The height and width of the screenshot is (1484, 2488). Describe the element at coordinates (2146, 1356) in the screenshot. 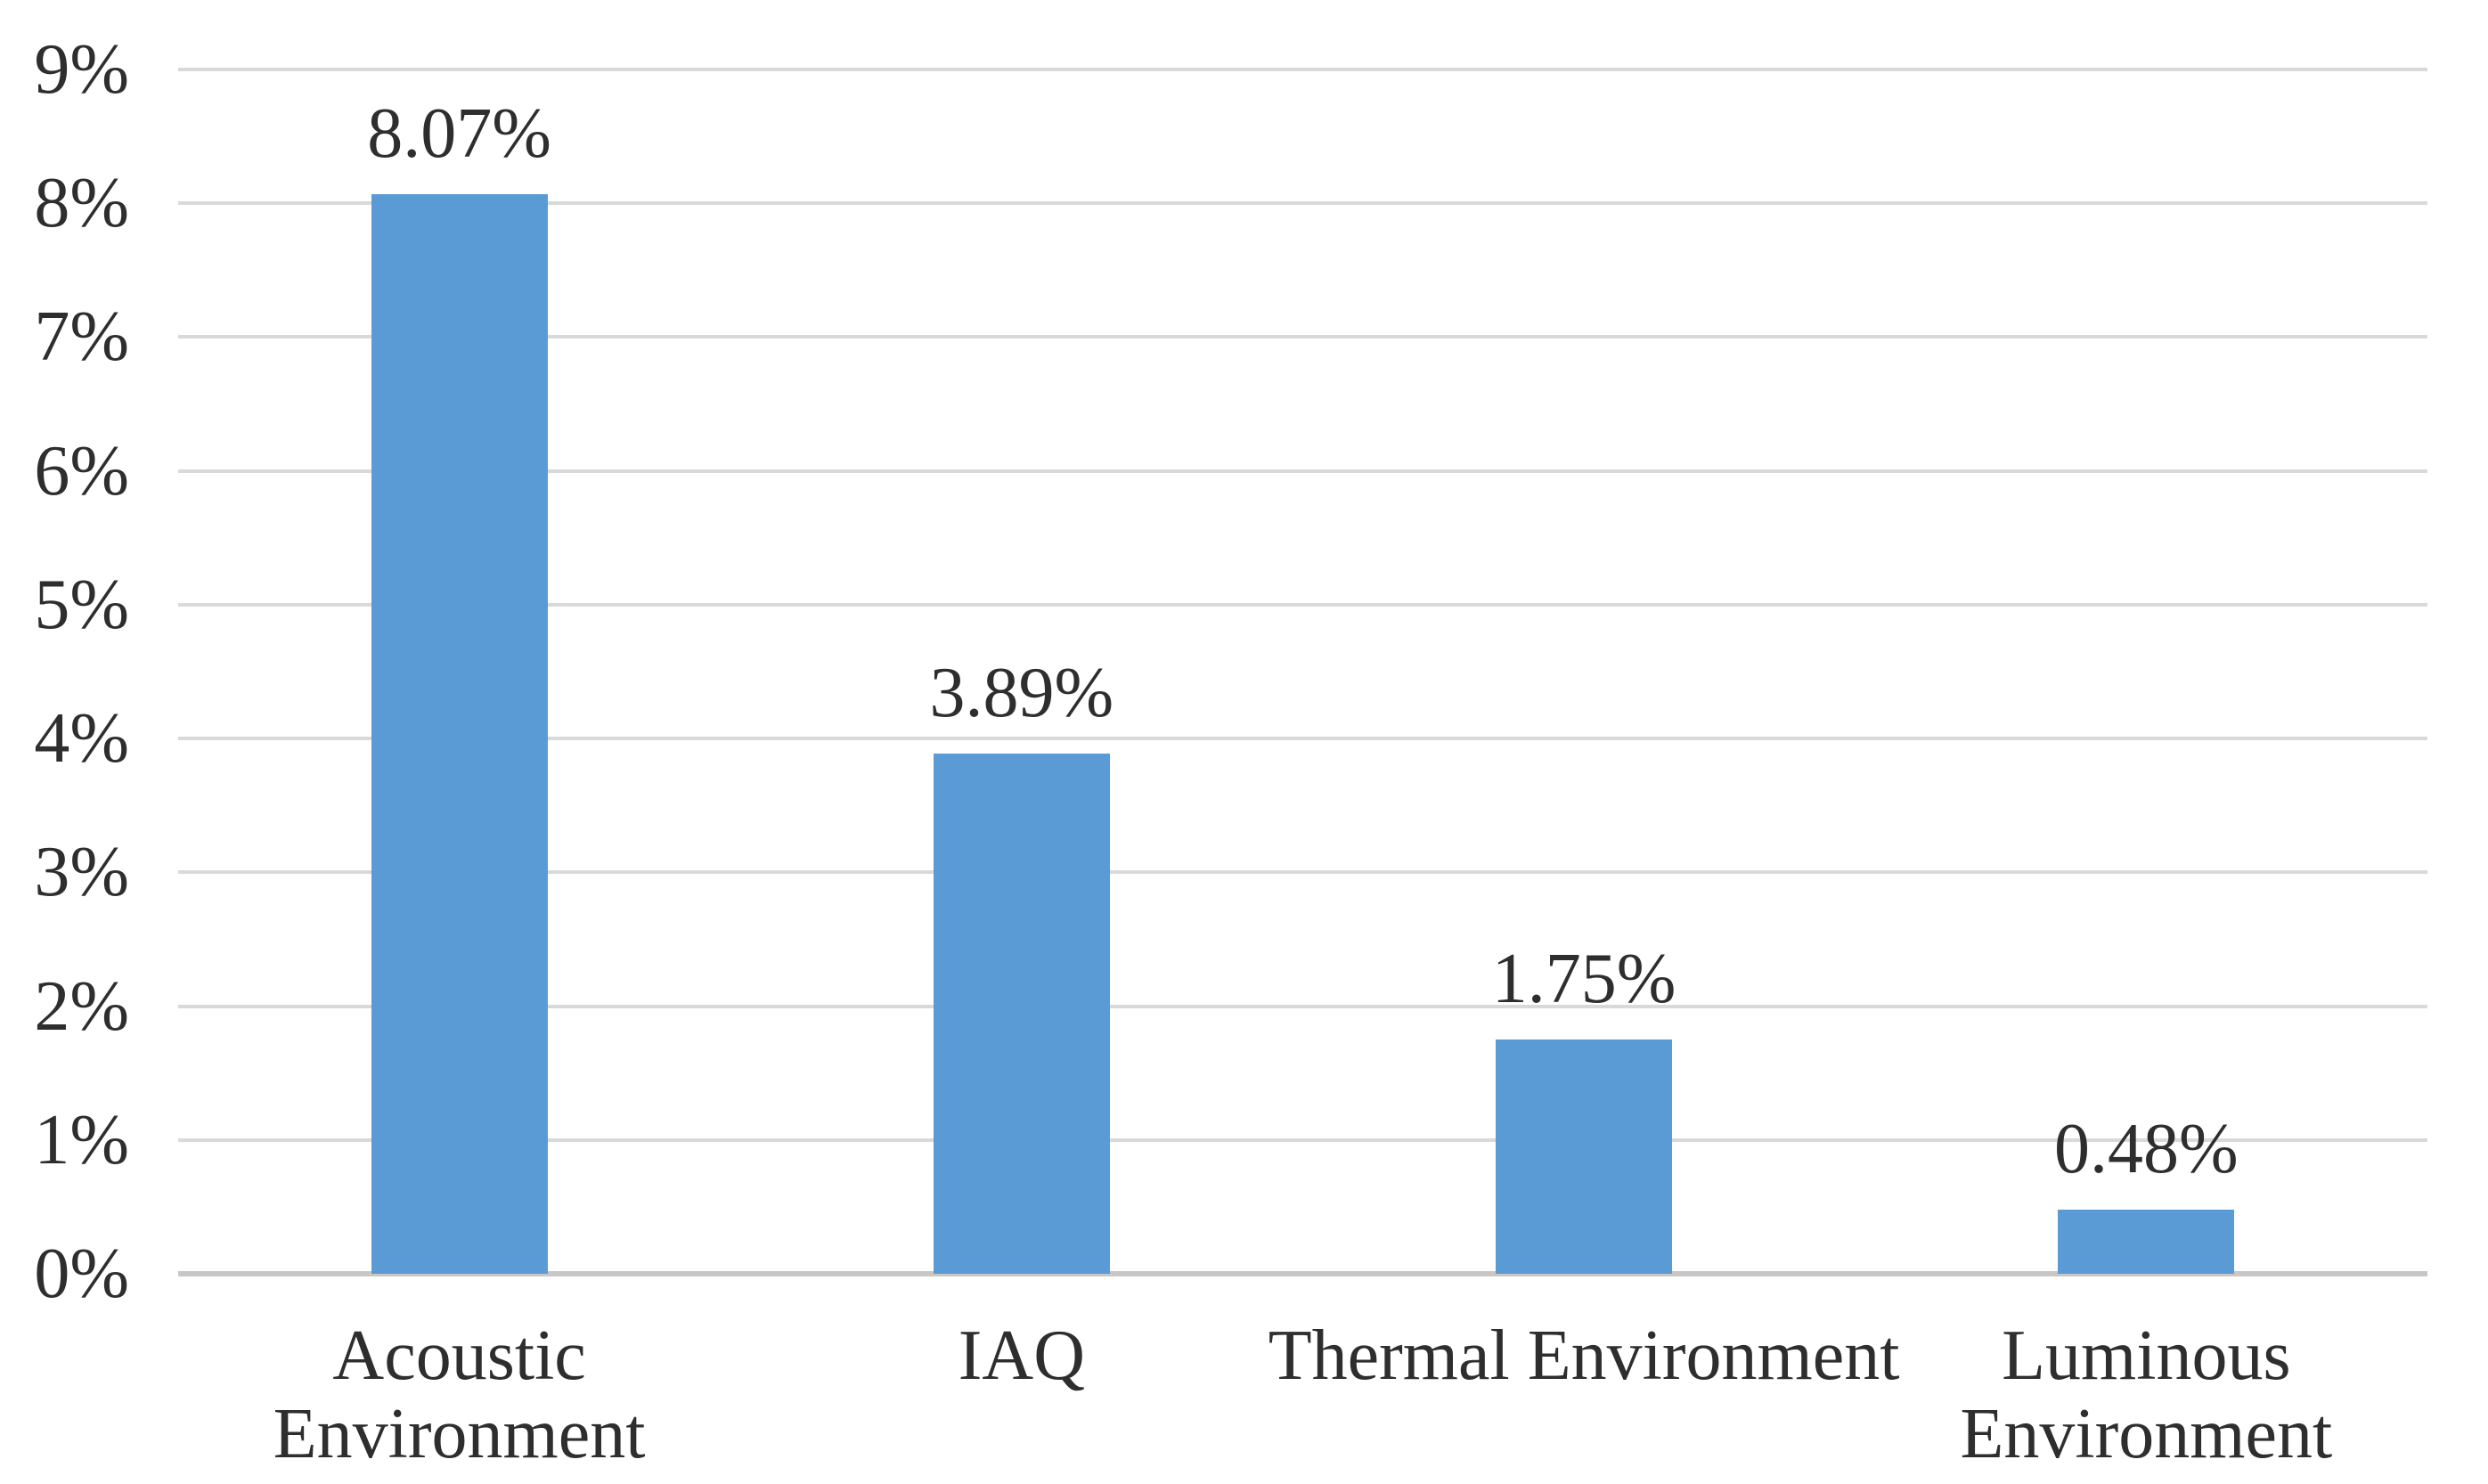

I see `x-category-label-line: Luminous` at that location.